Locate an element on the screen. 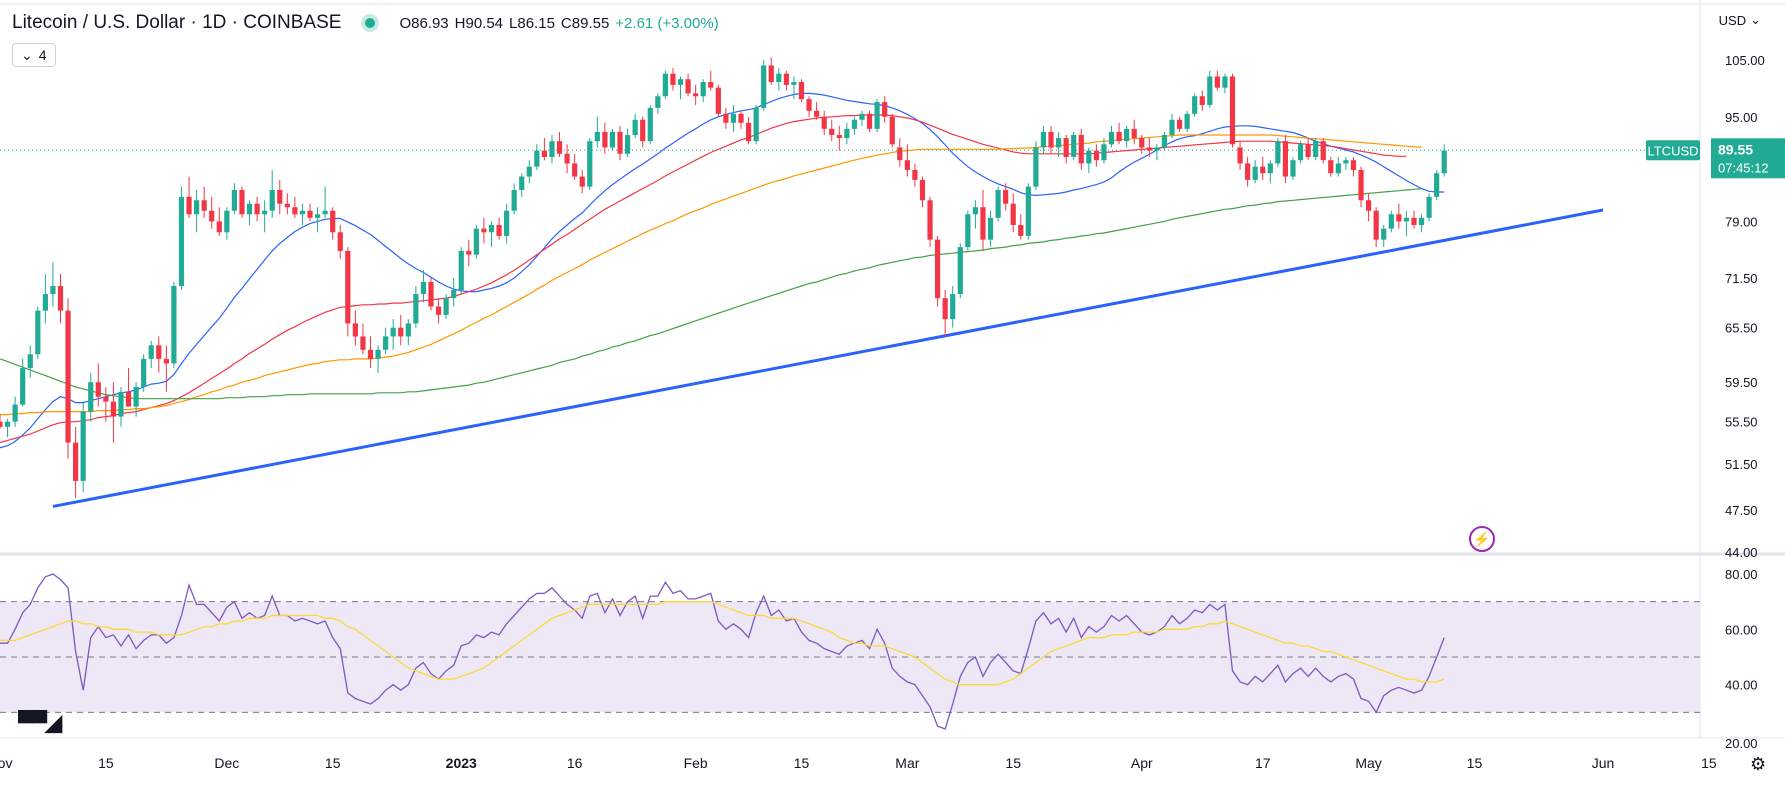 This screenshot has width=1785, height=787. rsi-tick-label: 80.00 is located at coordinates (1741, 574).